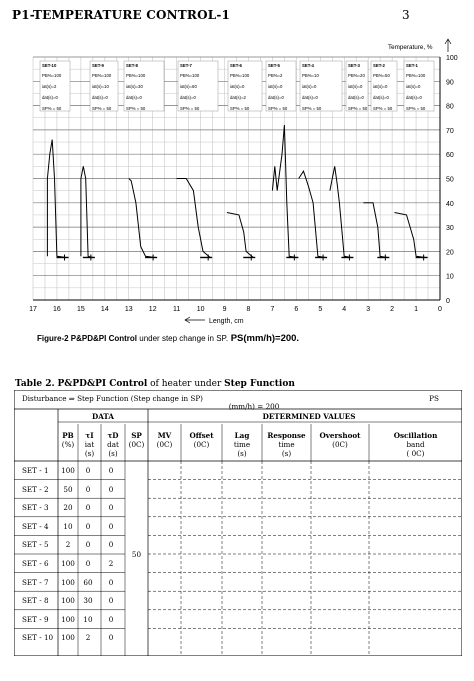 The height and width of the screenshot is (681, 474). I want to click on set-box-line: PB%=10, so click(310, 75).